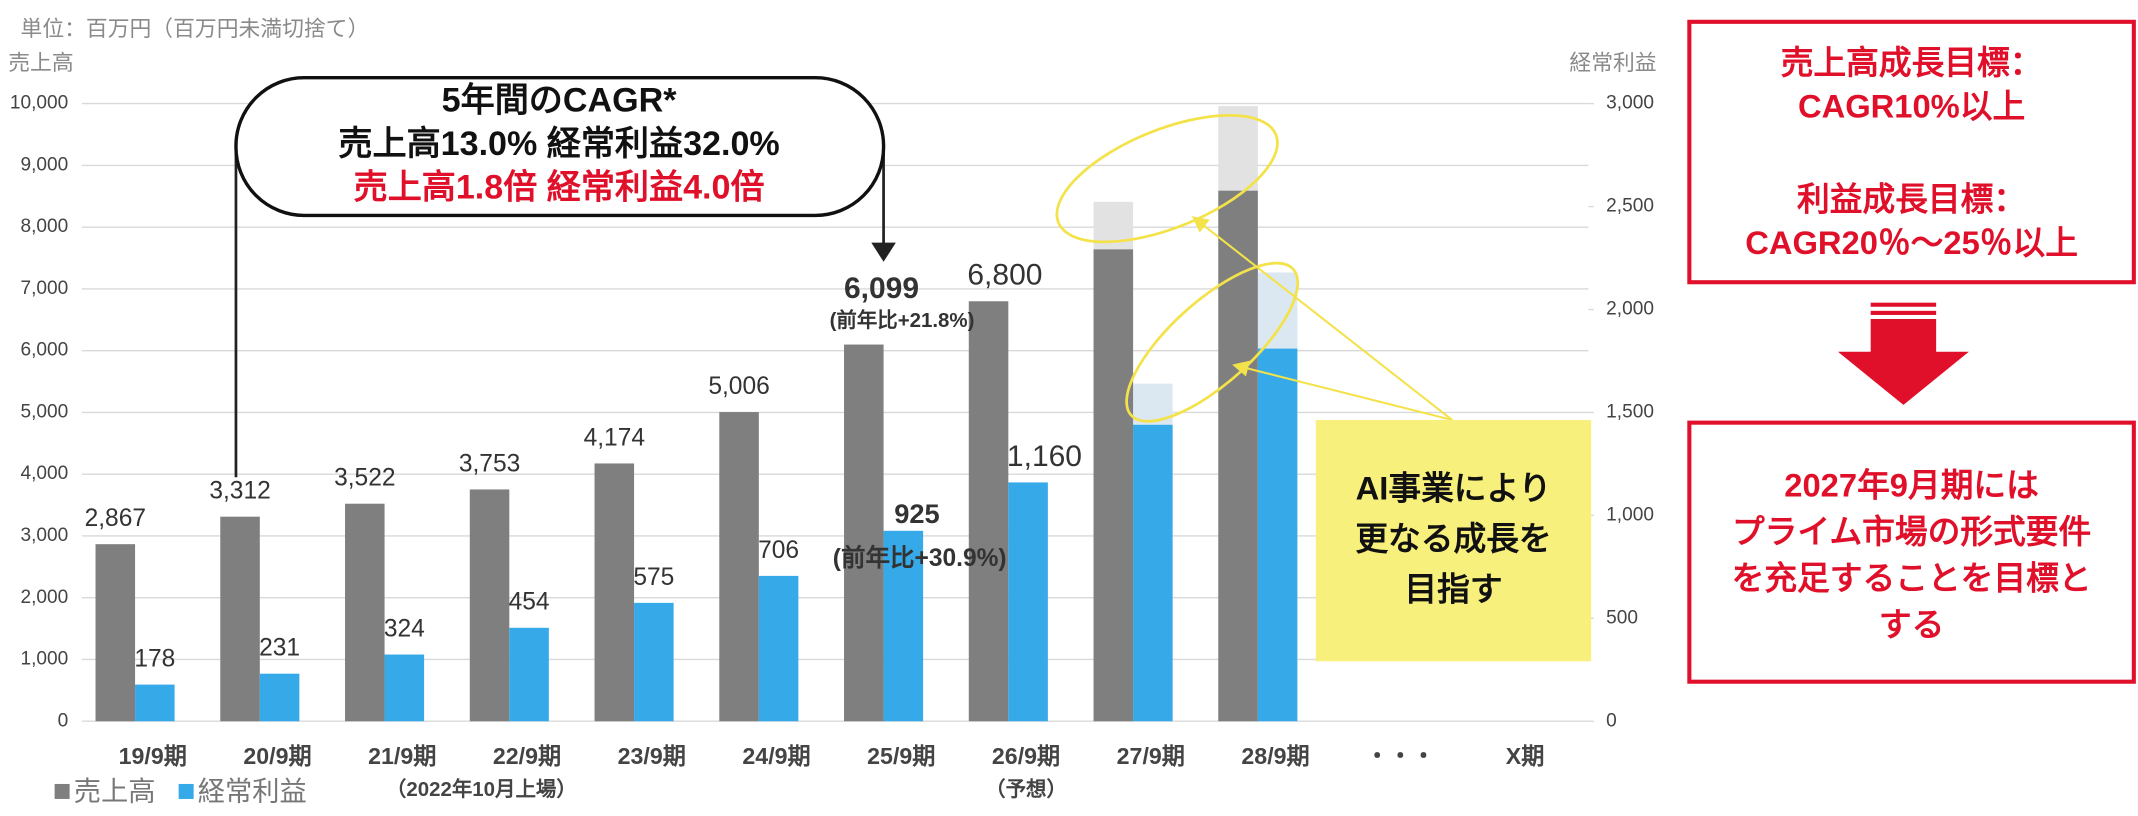 This screenshot has height=816, width=2138. Describe the element at coordinates (1911, 152) in the screenshot. I see `goal-box` at that location.